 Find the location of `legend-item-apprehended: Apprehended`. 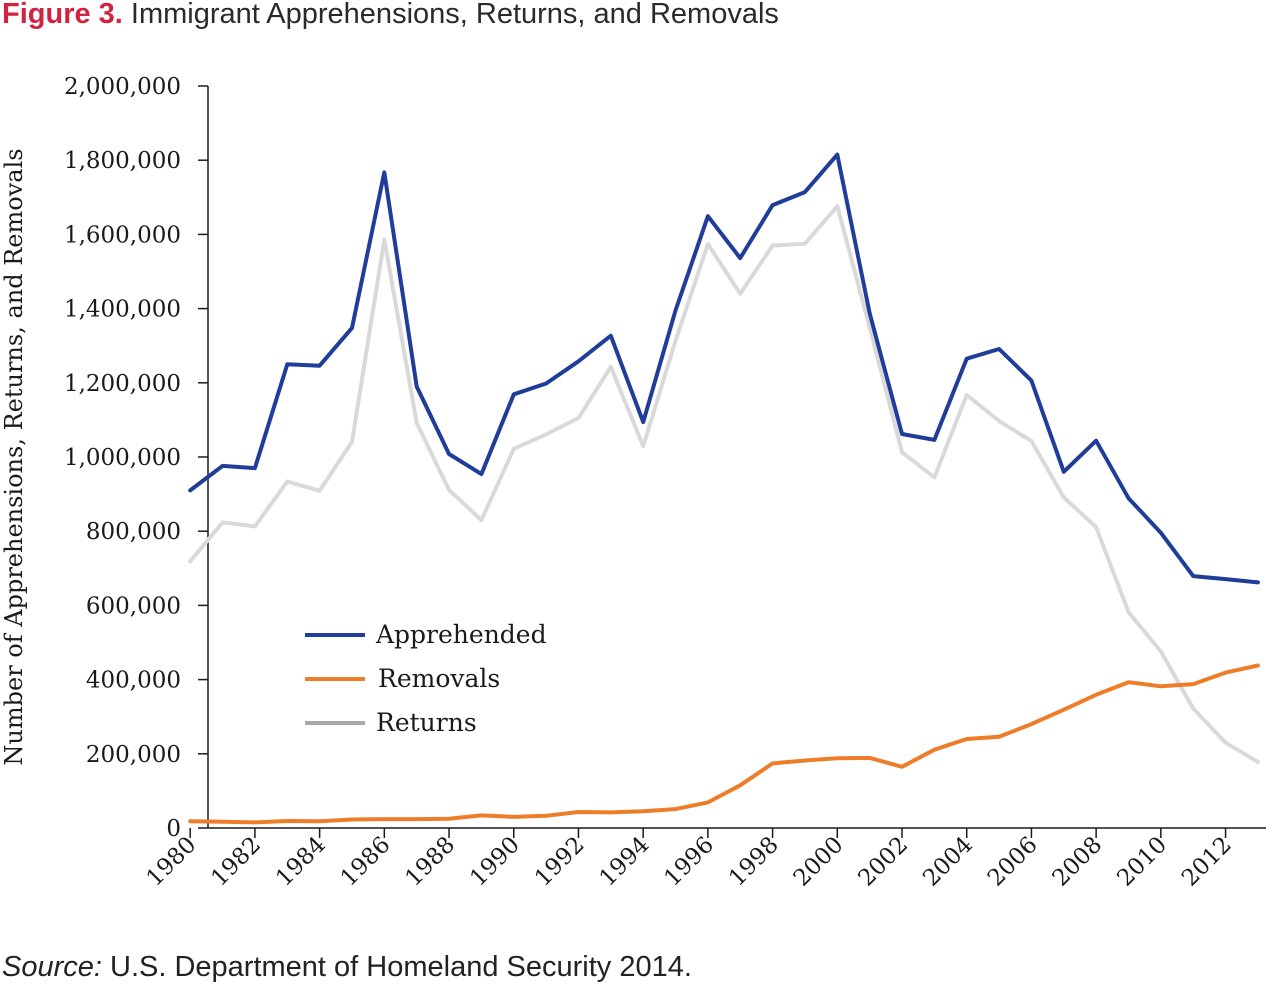

legend-item-apprehended: Apprehended is located at coordinates (426, 634).